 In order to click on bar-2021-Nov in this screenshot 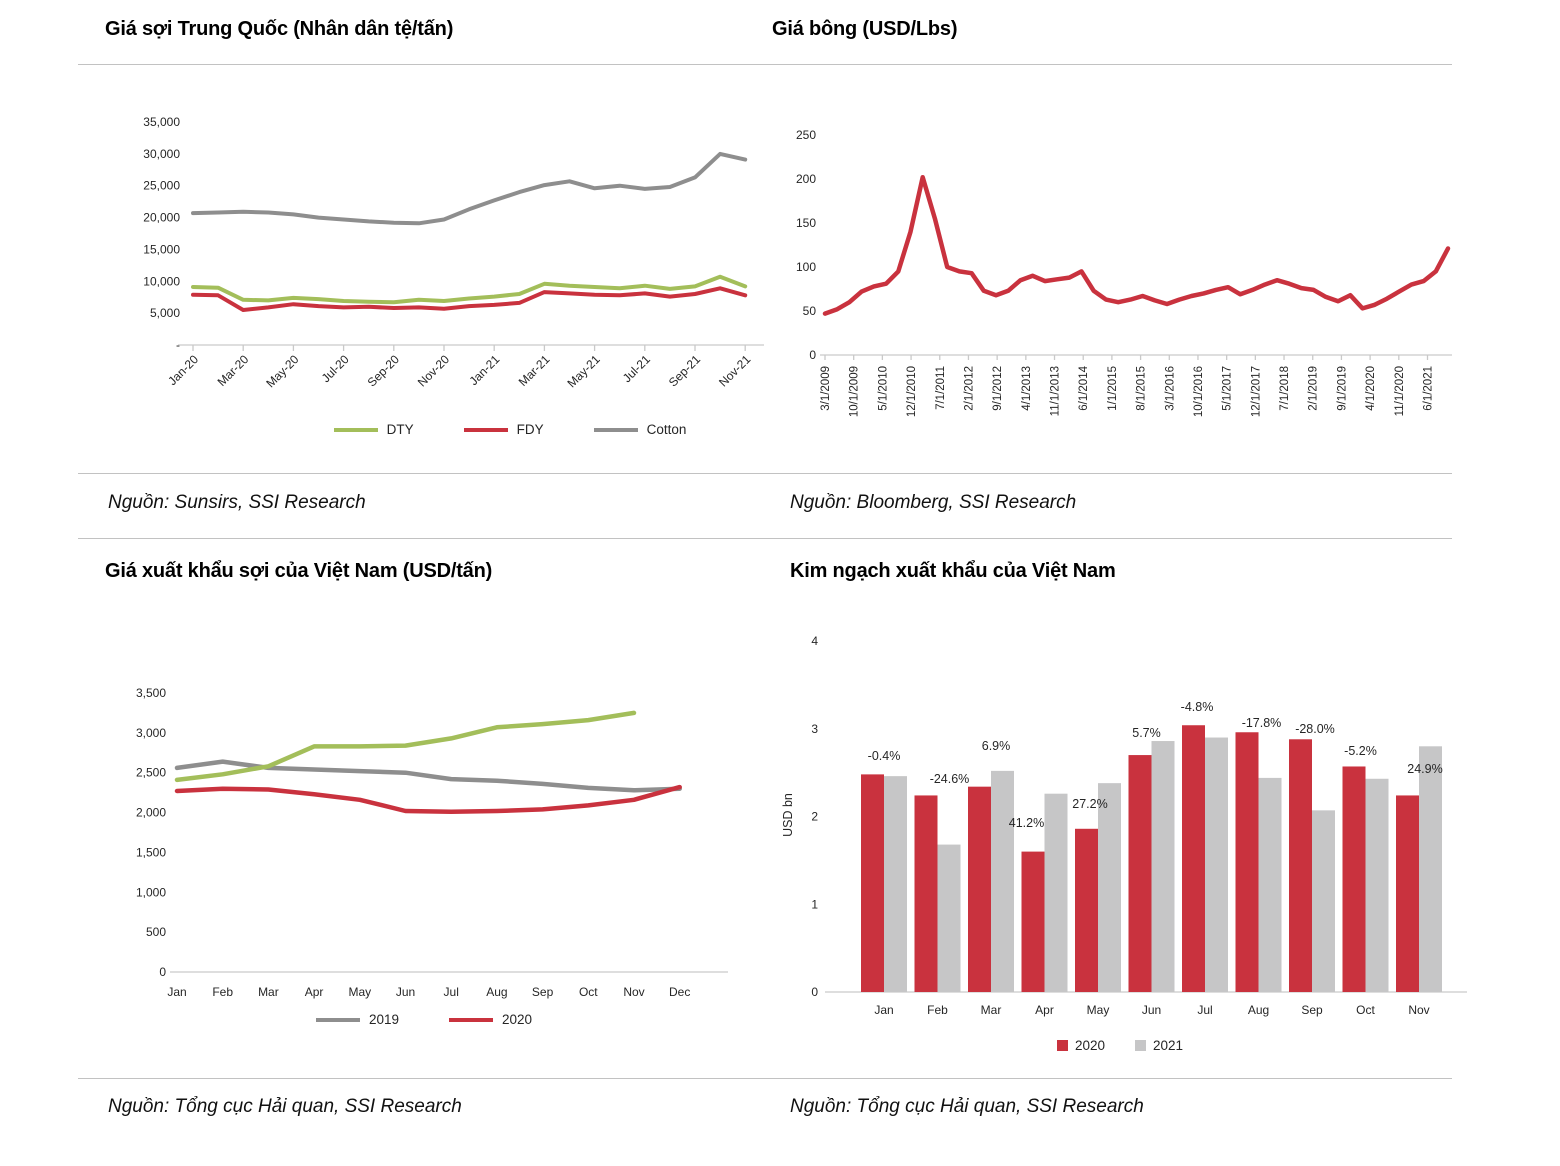, I will do `click(1430, 869)`.